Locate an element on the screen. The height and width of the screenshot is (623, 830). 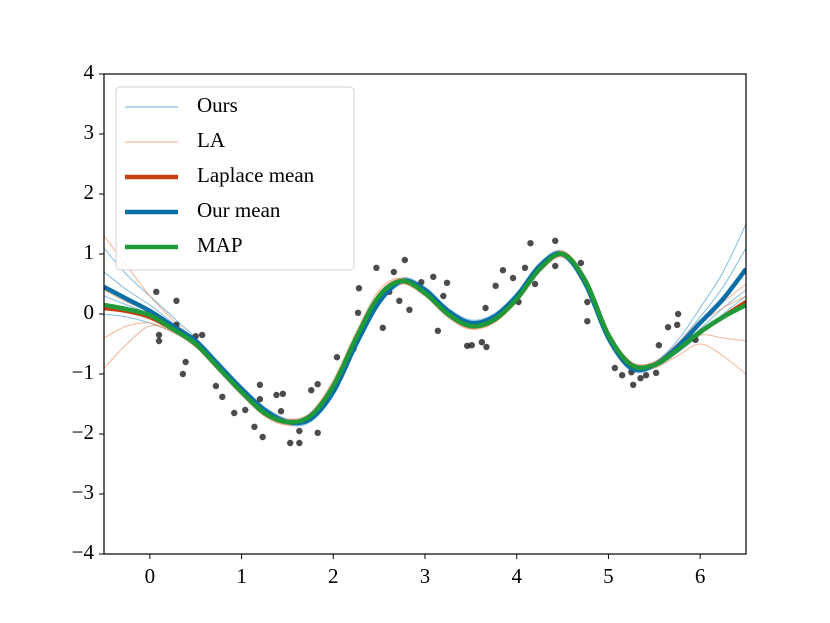
y-tick-label: 4 is located at coordinates (89, 72).